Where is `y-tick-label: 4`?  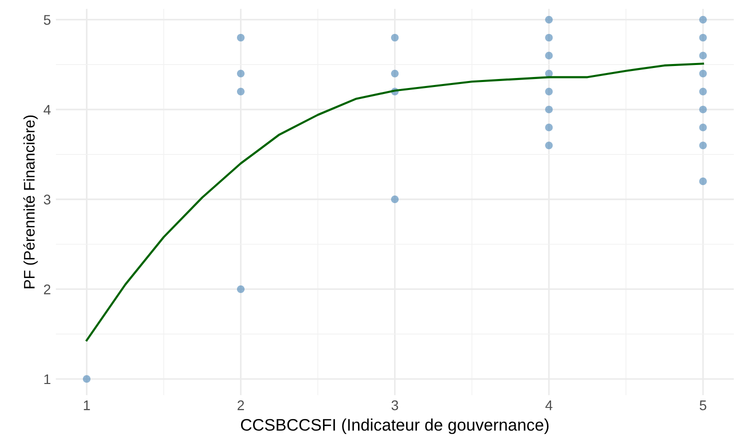
y-tick-label: 4 is located at coordinates (47, 109).